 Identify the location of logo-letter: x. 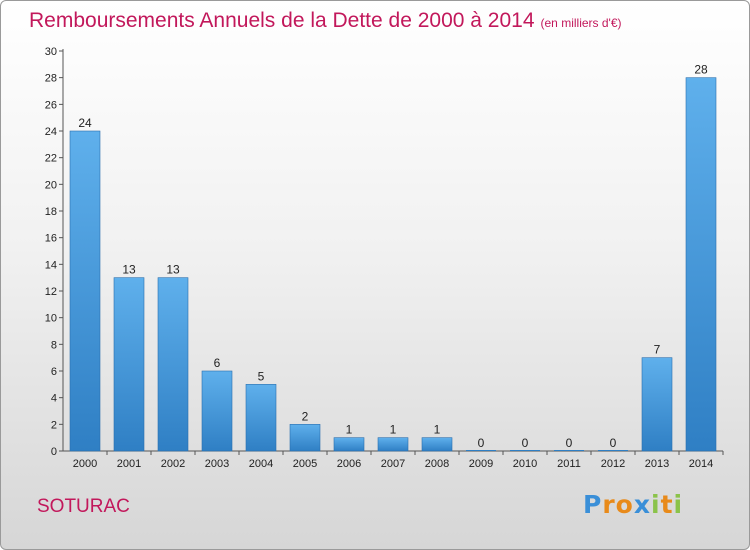
(642, 504).